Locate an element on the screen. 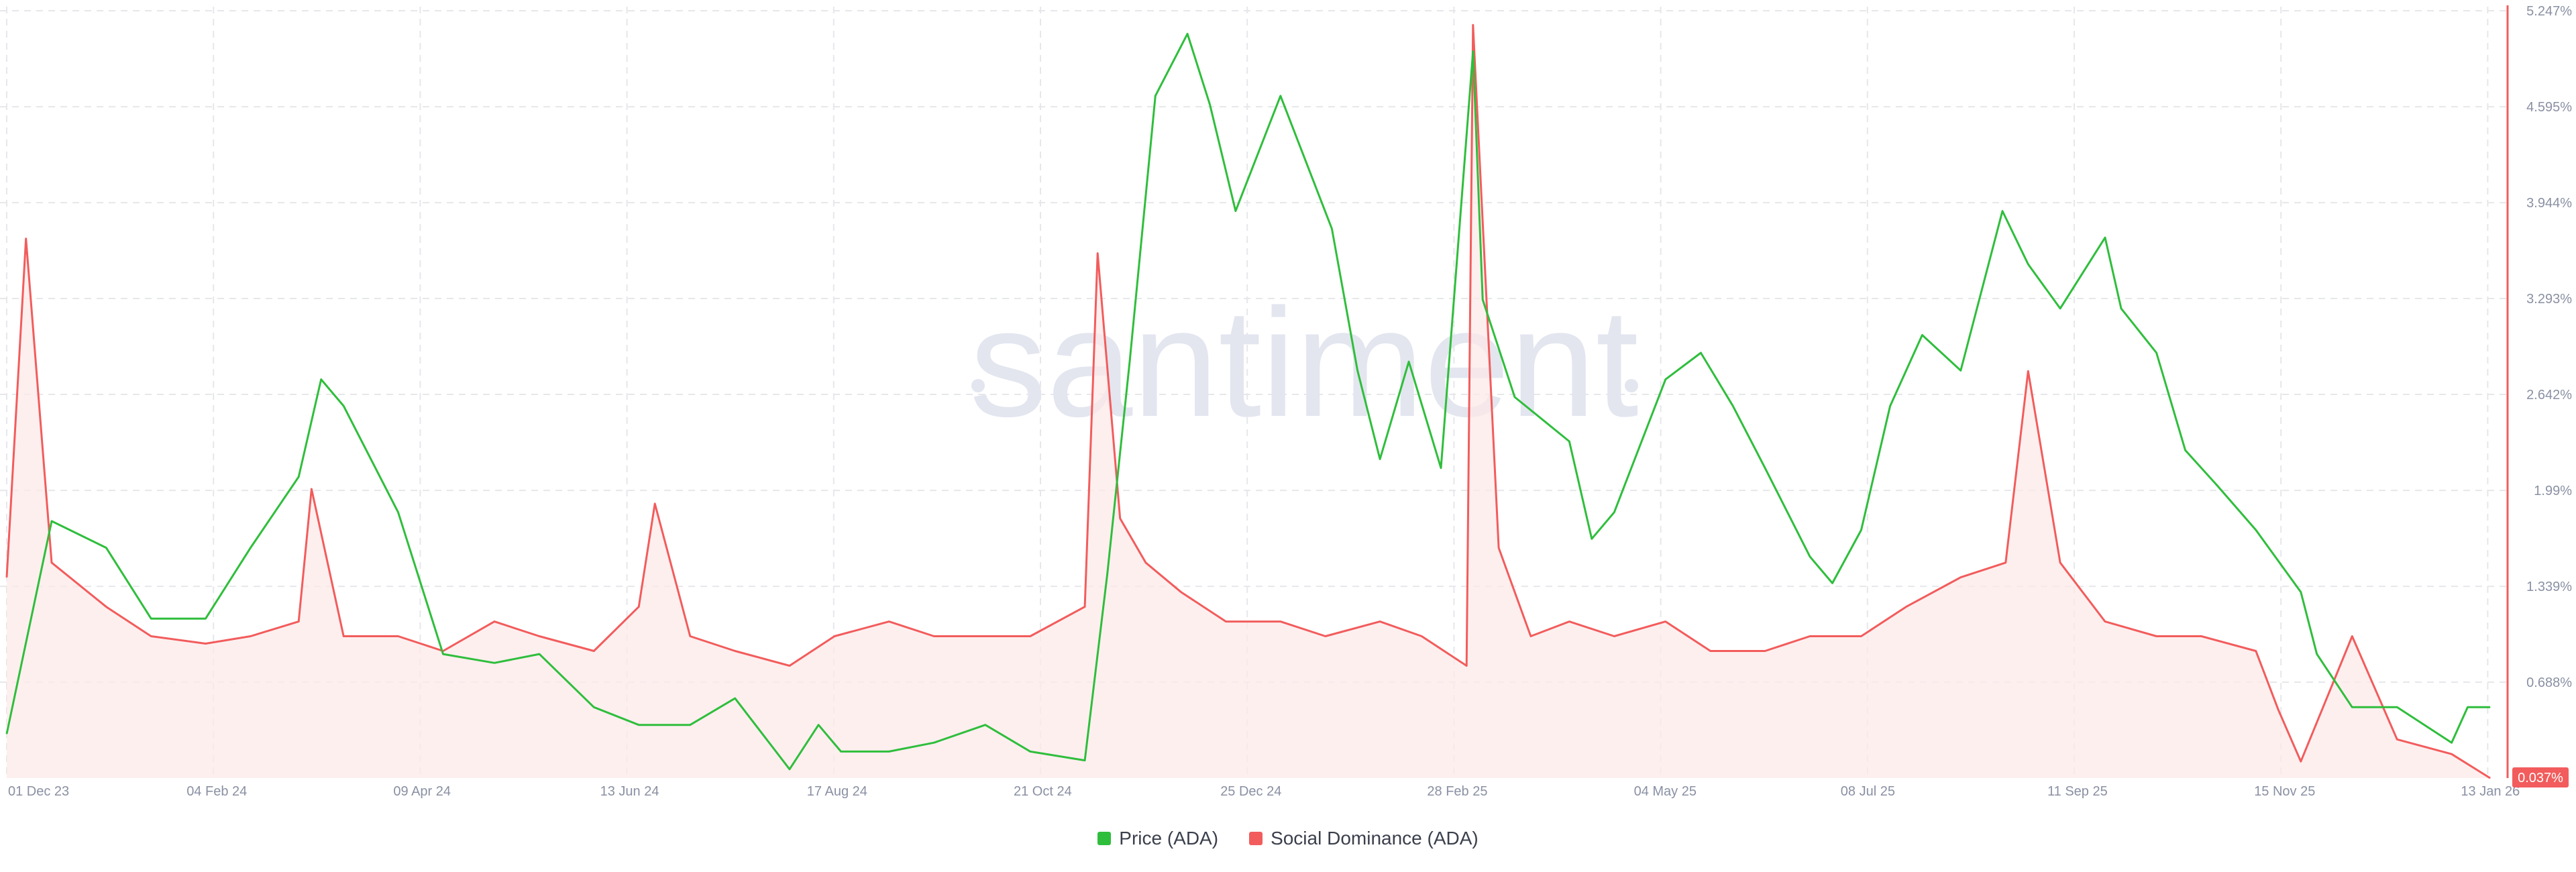 Image resolution: width=2576 pixels, height=872 pixels. watermark-left-dot is located at coordinates (978, 385).